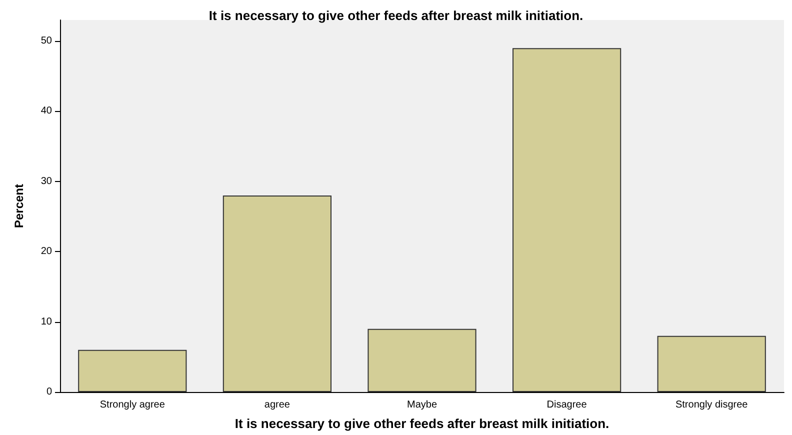  What do you see at coordinates (46, 181) in the screenshot?
I see `y-tick-label: 30` at bounding box center [46, 181].